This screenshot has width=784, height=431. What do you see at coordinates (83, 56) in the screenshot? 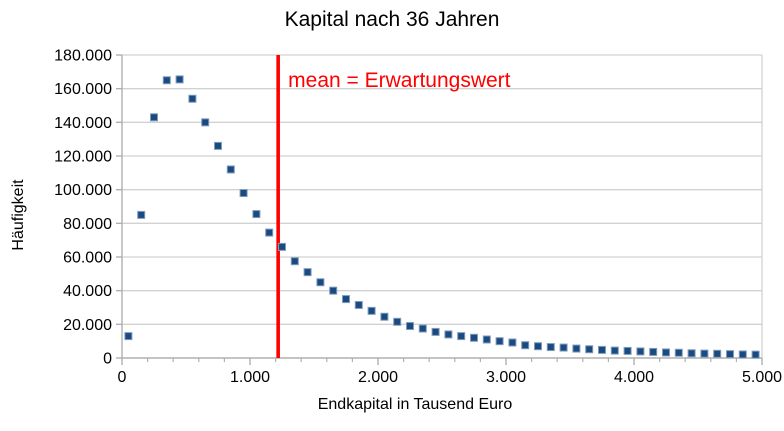
I see `y-tick-label: 180.000` at bounding box center [83, 56].